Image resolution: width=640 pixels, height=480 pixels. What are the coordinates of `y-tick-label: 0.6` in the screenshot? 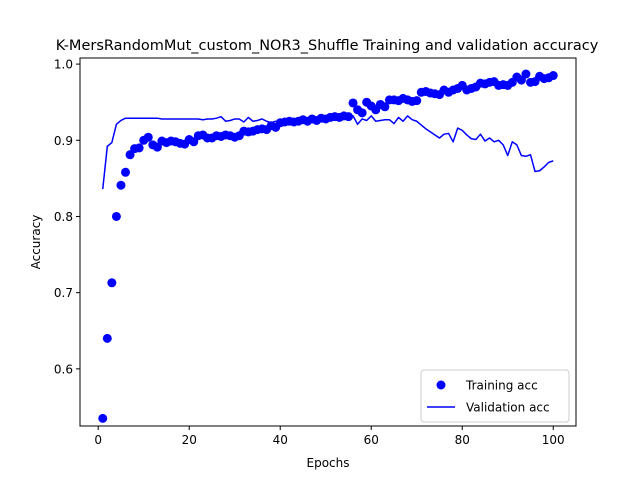 It's located at (63, 369).